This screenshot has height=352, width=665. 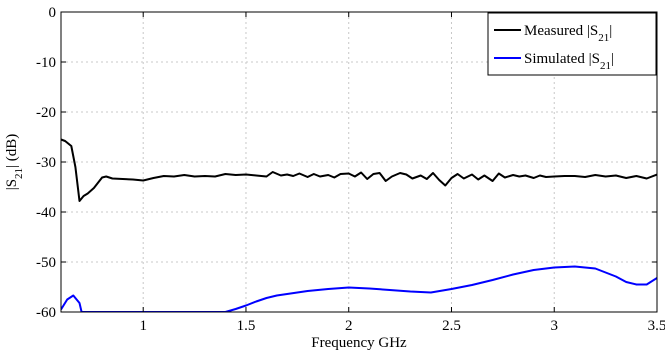 I want to click on y-tick-label: -40, so click(x=46, y=213).